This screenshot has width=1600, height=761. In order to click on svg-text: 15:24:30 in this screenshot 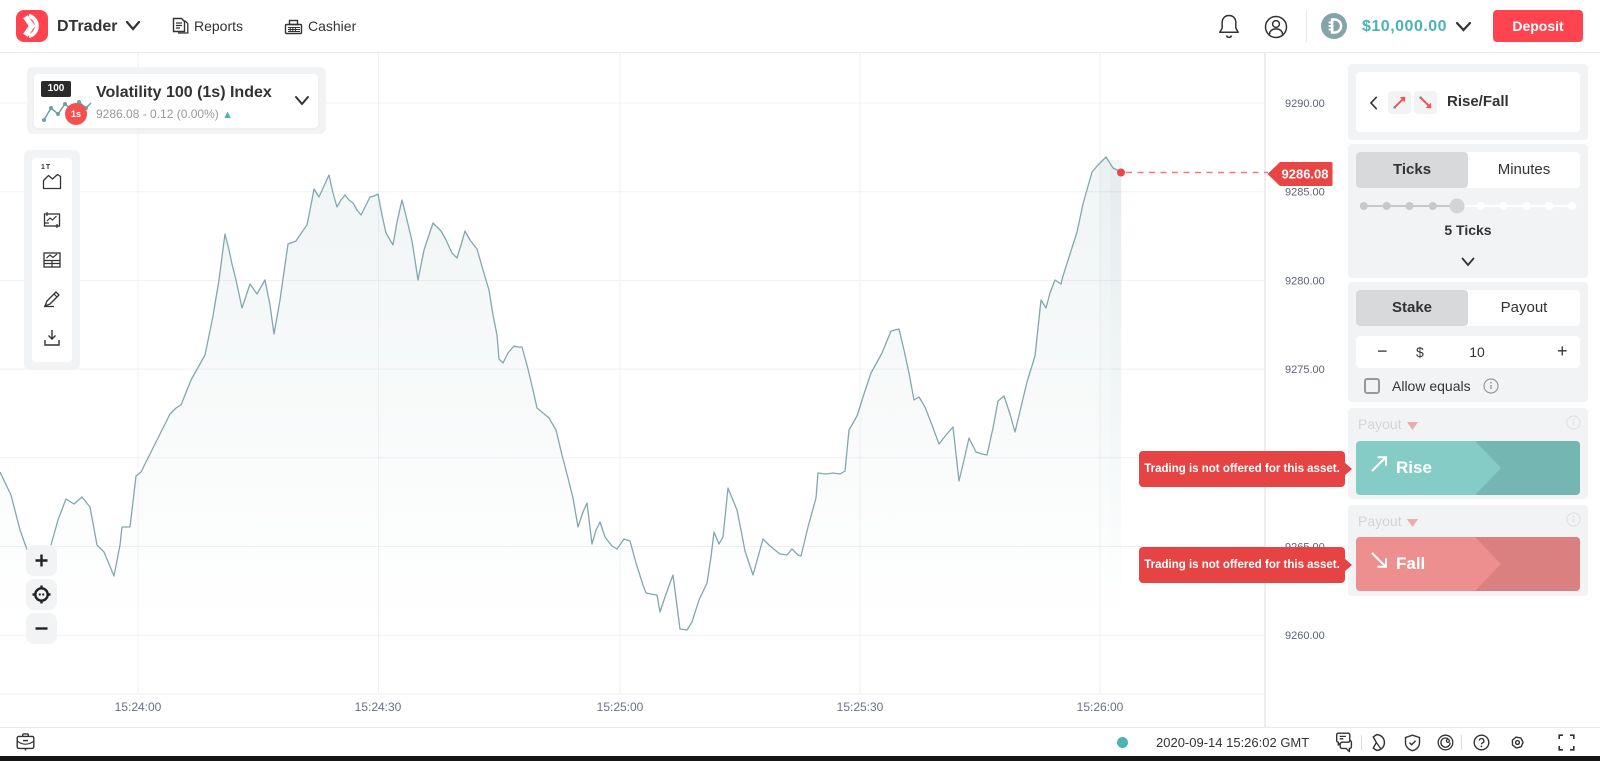, I will do `click(378, 707)`.